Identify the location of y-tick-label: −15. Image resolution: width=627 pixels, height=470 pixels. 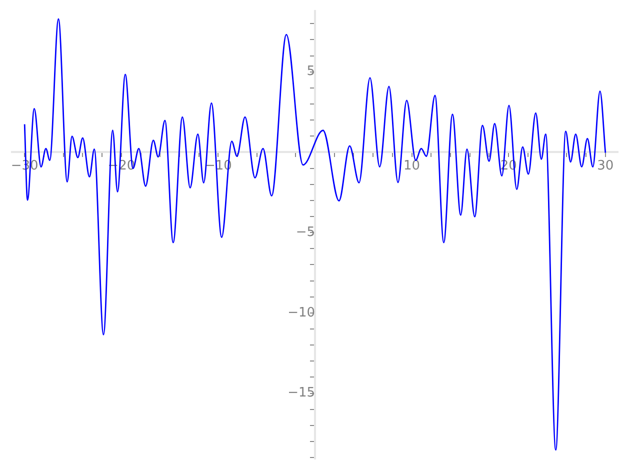
(301, 393).